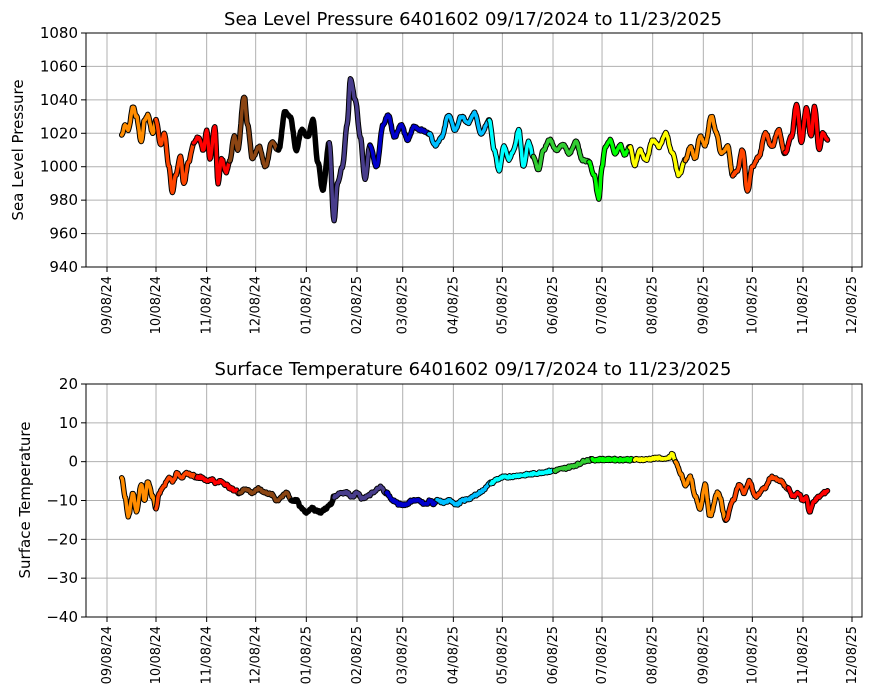 The height and width of the screenshot is (700, 870). I want to click on temperature-x-tick-label: 11/08/24, so click(207, 655).